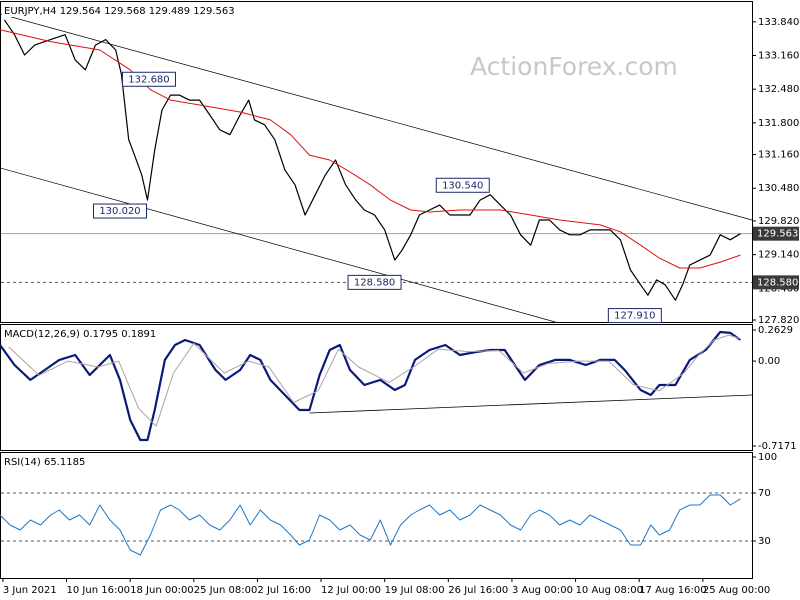  Describe the element at coordinates (478, 590) in the screenshot. I see `x-tick-label: 26 Jul 16:00` at that location.